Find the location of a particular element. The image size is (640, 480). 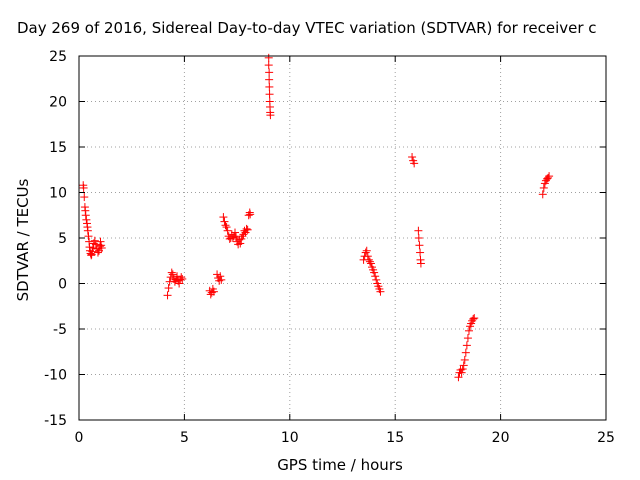

y-tick-label: 0 is located at coordinates (62, 285).